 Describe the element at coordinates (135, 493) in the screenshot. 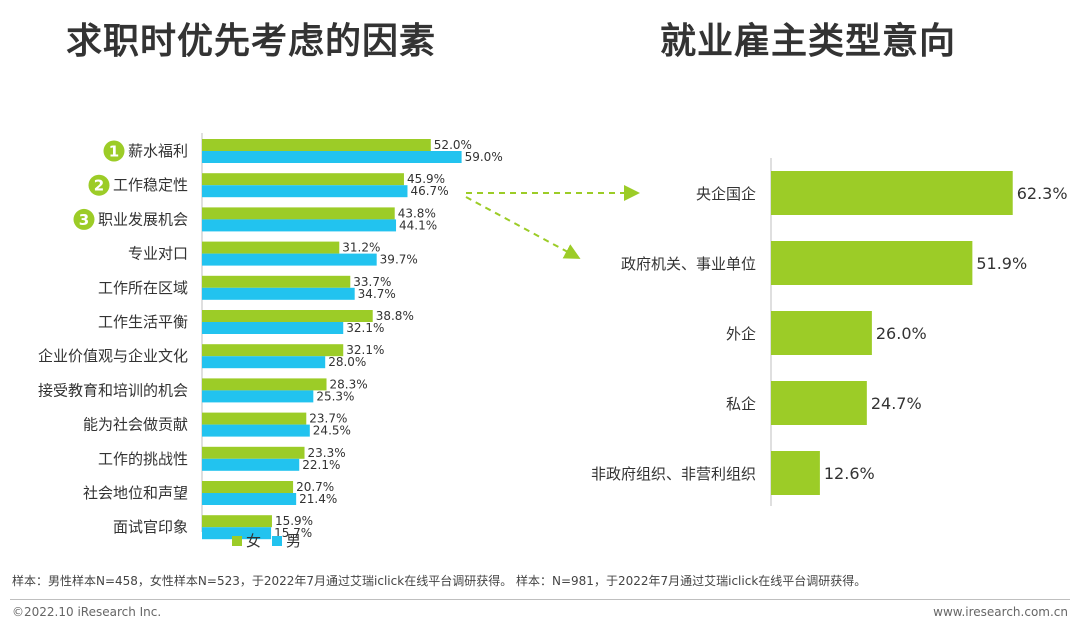

I see `category-label: 社会地位和声望` at that location.